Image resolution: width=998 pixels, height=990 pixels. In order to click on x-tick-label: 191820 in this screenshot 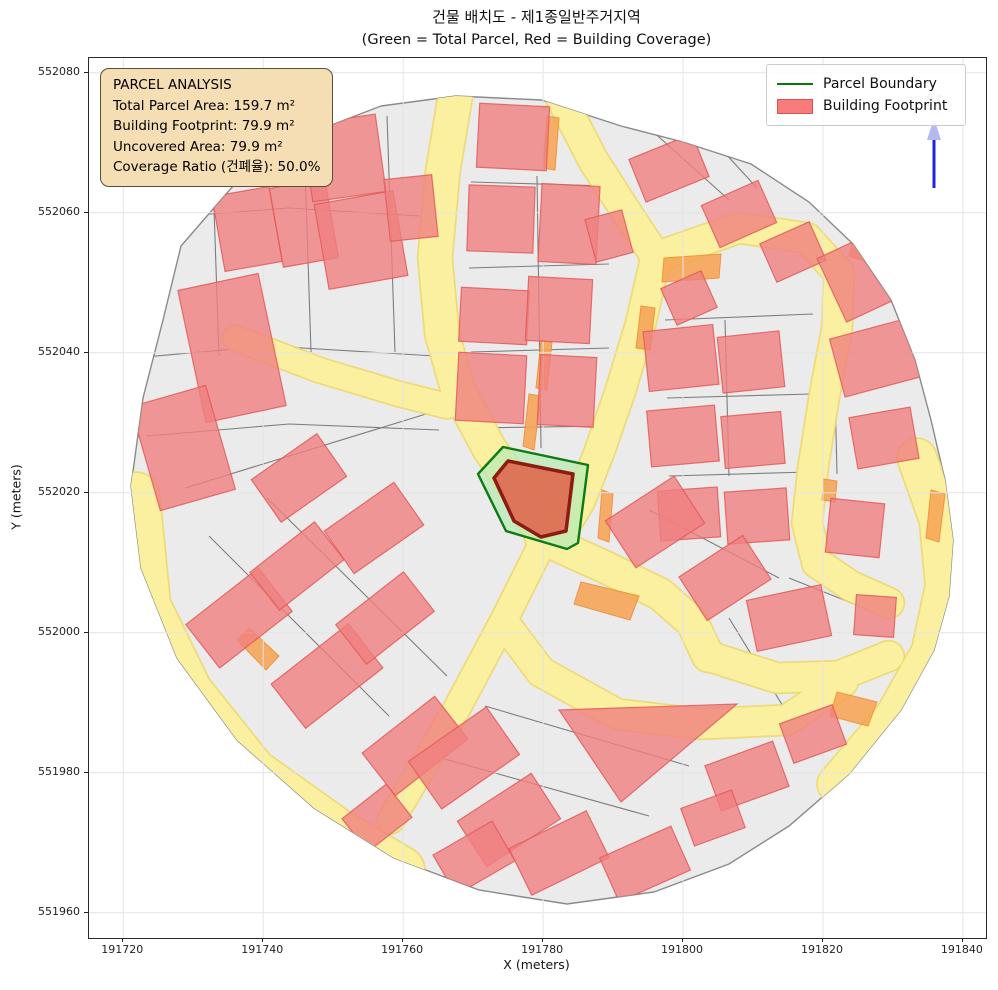, I will do `click(821, 949)`.